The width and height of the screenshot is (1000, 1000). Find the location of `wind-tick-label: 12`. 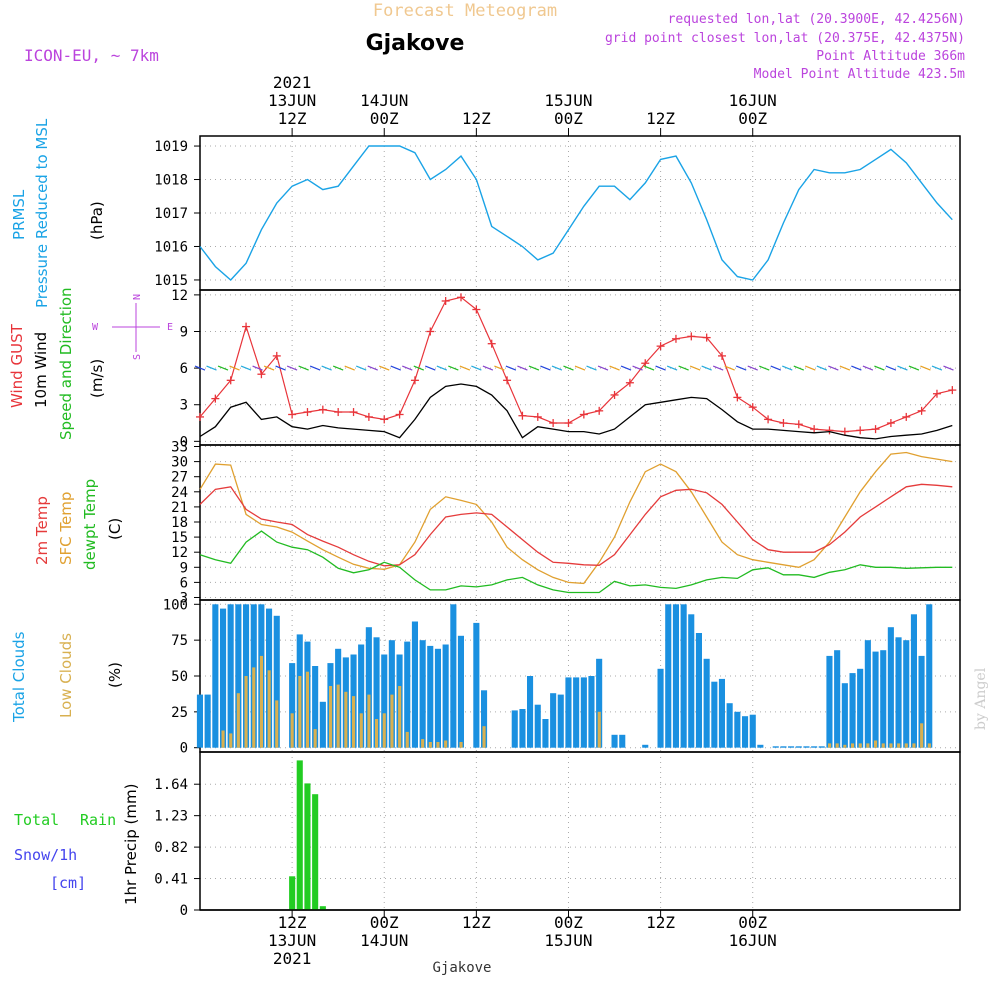

wind-tick-label: 12 is located at coordinates (179, 296).